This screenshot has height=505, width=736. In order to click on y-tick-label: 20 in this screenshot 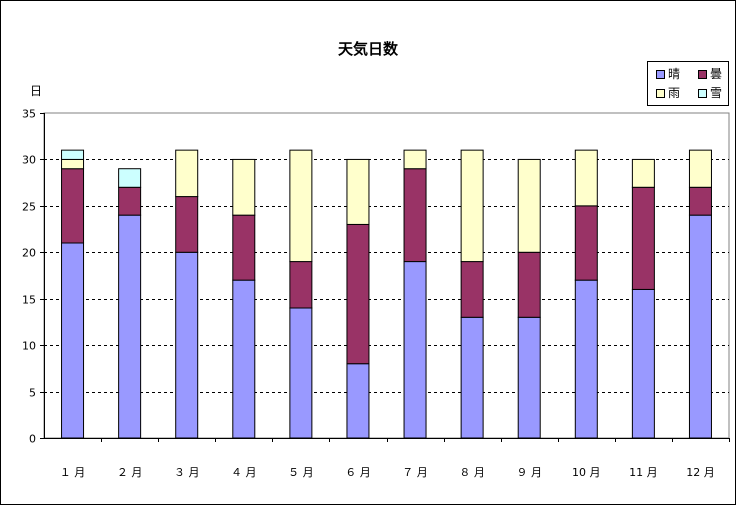, I will do `click(29, 253)`.